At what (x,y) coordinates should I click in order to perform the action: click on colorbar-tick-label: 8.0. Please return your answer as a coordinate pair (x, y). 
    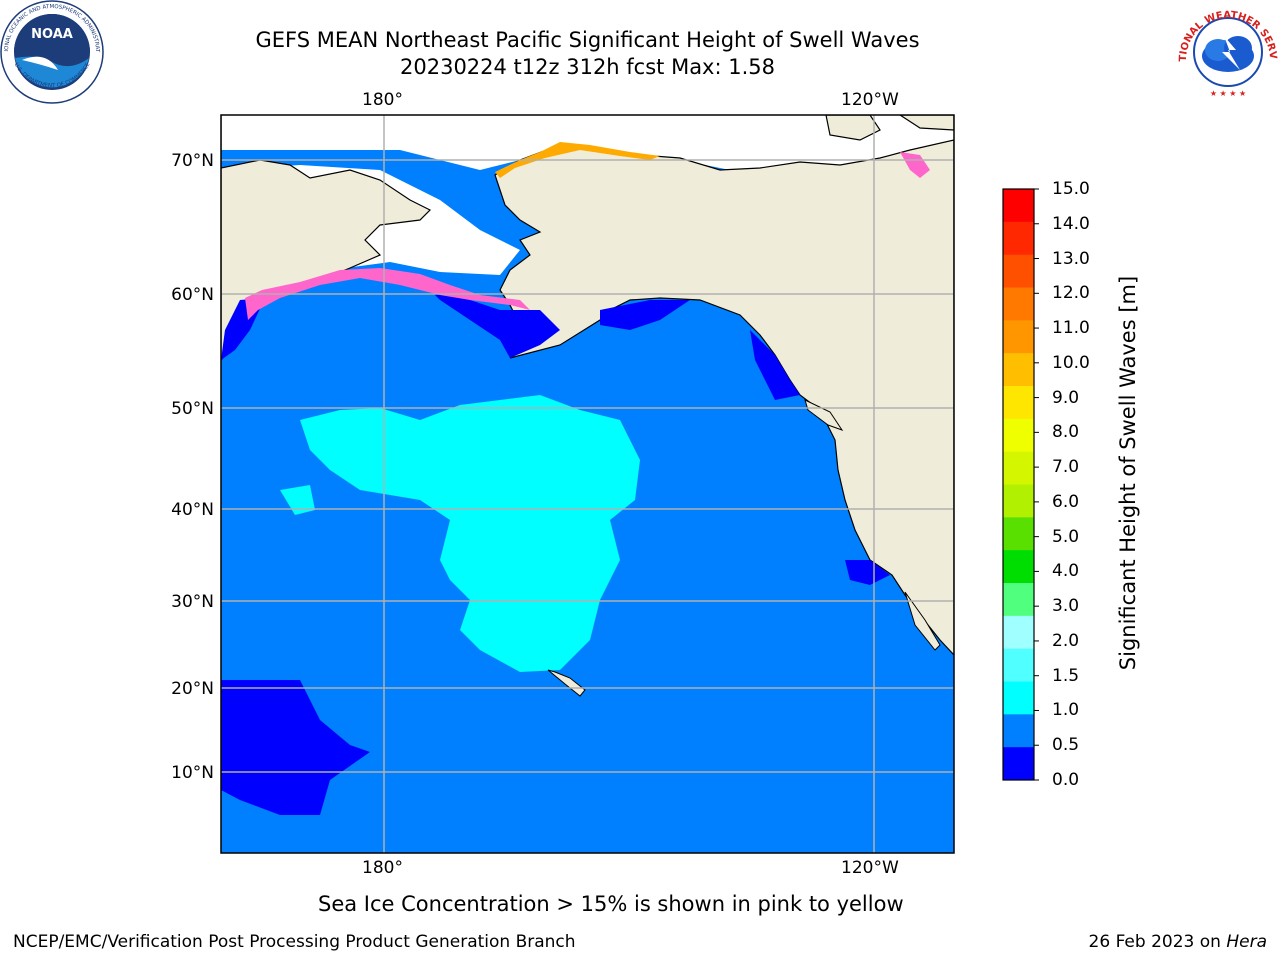
    Looking at the image, I should click on (1066, 432).